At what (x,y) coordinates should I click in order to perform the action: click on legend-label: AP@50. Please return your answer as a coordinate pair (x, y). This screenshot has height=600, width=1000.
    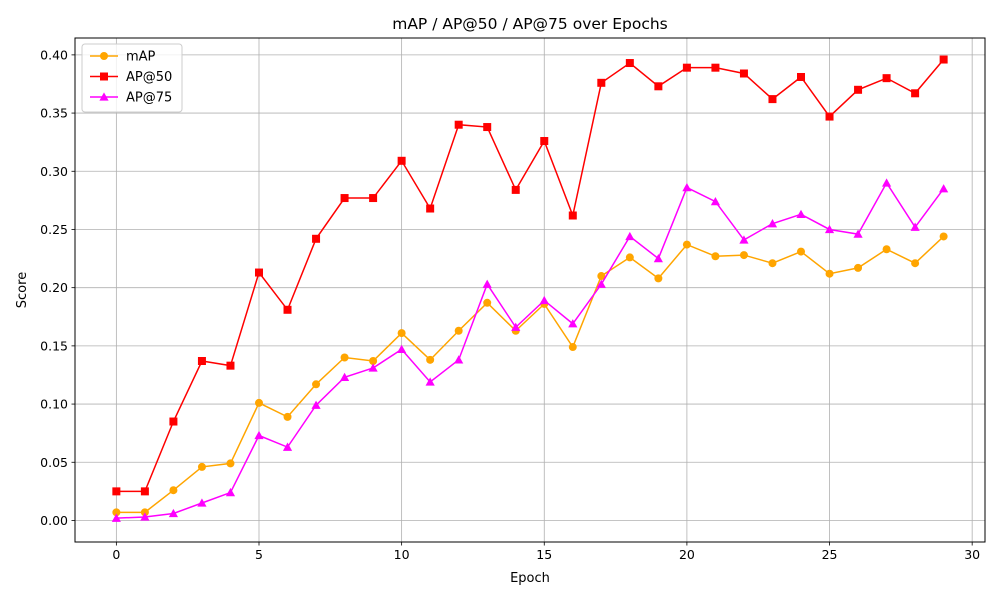
    Looking at the image, I should click on (149, 77).